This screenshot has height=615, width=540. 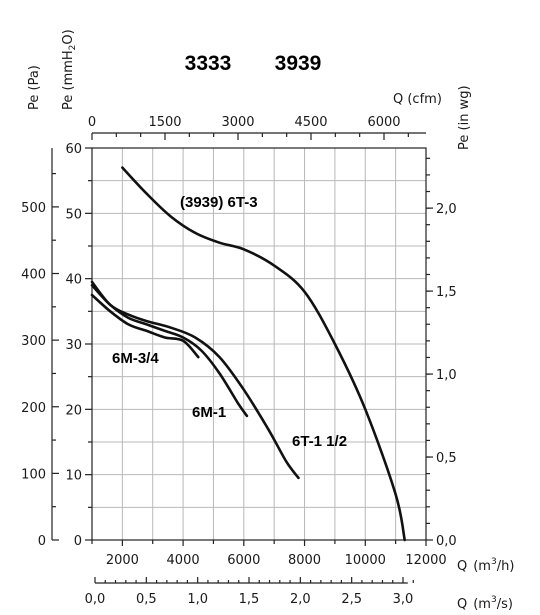 I want to click on y-left-mmh2o-label: Pe (mmH2O), so click(x=69, y=69).